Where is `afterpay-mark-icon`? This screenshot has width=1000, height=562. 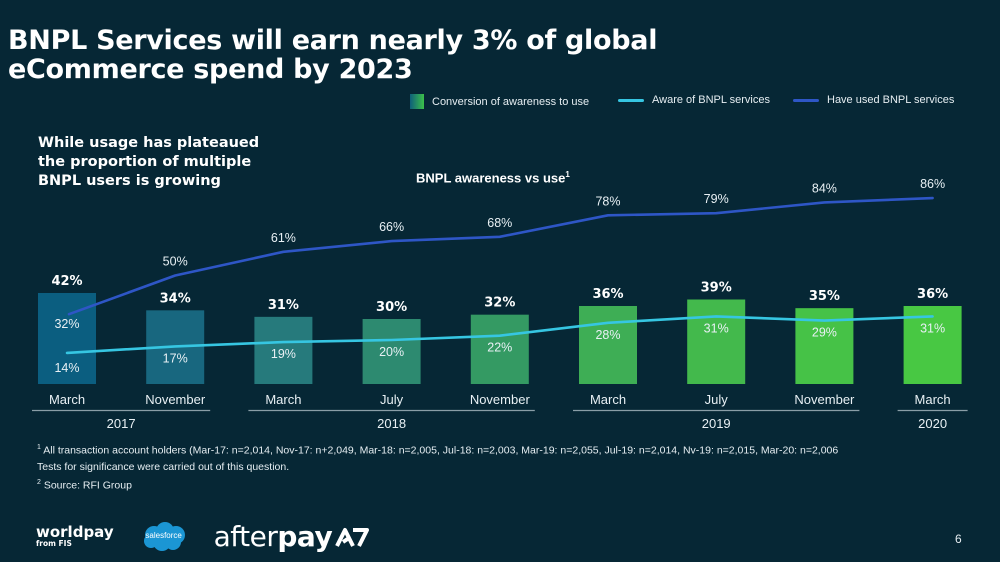 afterpay-mark-icon is located at coordinates (352, 537).